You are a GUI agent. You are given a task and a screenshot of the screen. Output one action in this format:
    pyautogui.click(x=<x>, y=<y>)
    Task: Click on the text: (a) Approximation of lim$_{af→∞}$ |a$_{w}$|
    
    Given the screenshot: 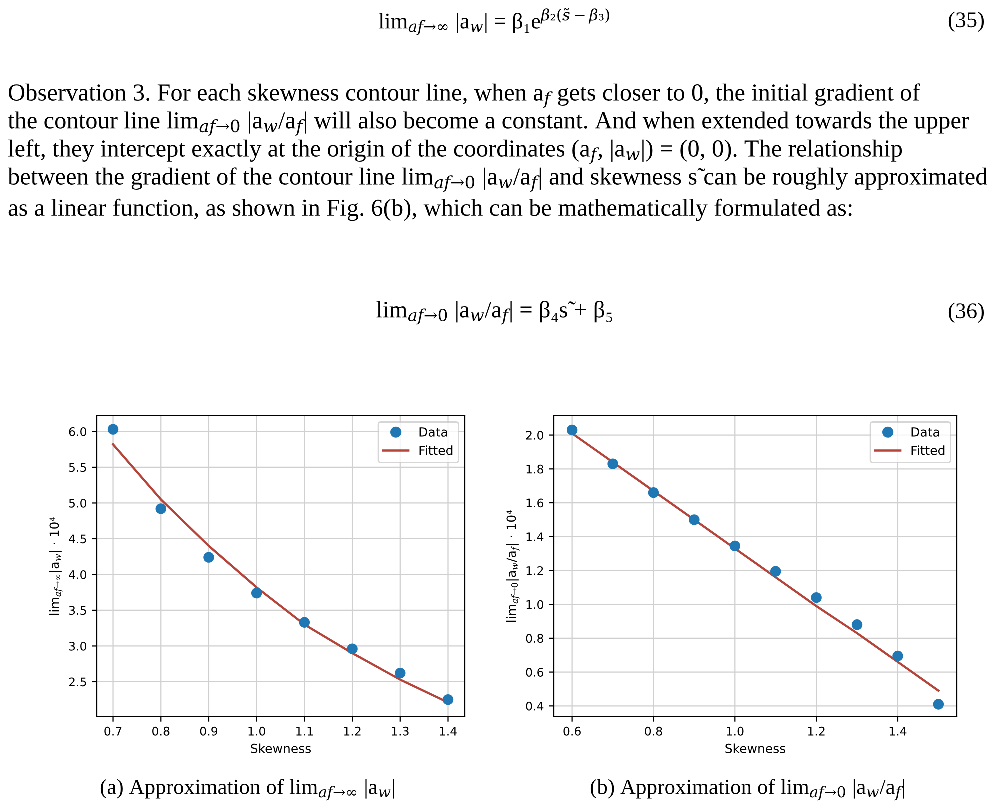 What is the action you would take?
    pyautogui.click(x=247, y=790)
    